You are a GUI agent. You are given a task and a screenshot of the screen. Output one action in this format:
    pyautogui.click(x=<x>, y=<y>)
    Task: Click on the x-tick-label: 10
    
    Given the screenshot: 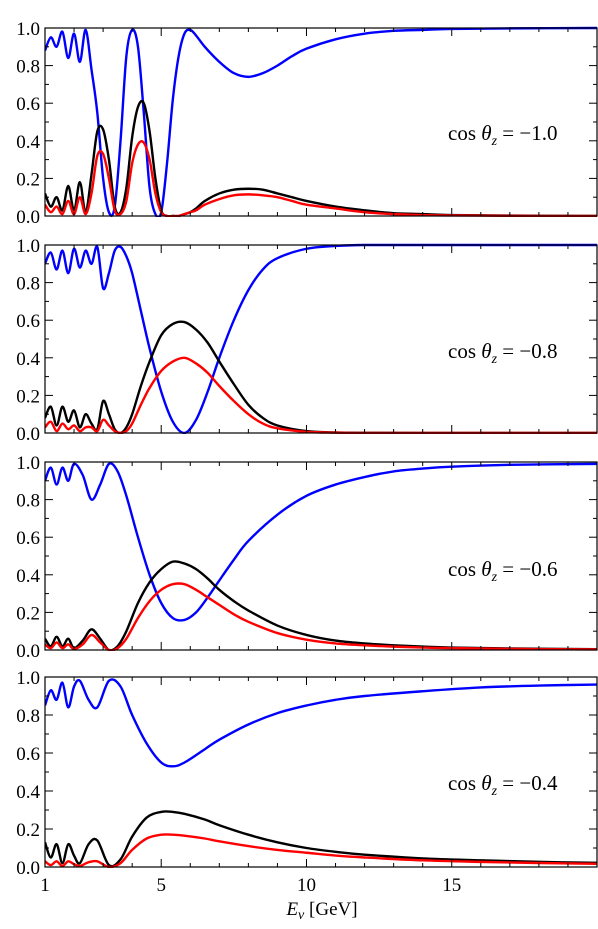 What is the action you would take?
    pyautogui.click(x=306, y=885)
    